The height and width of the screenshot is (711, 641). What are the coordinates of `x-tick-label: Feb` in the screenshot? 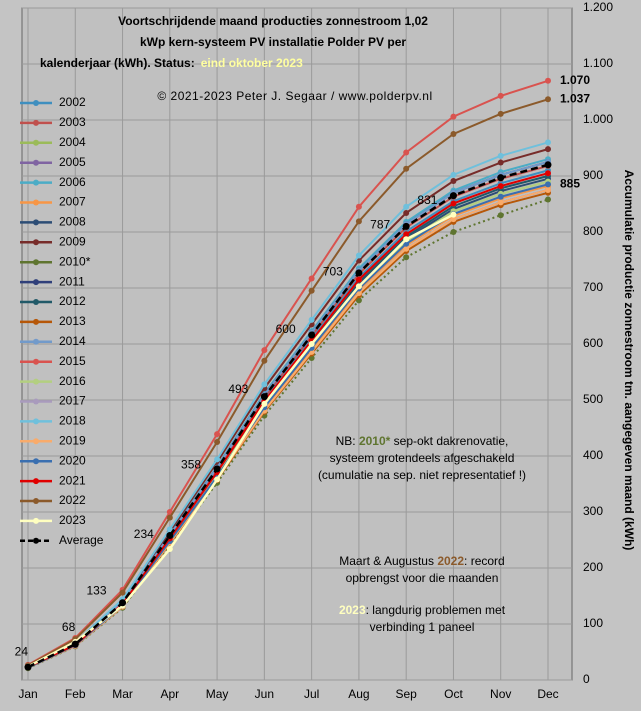 It's located at (75, 694).